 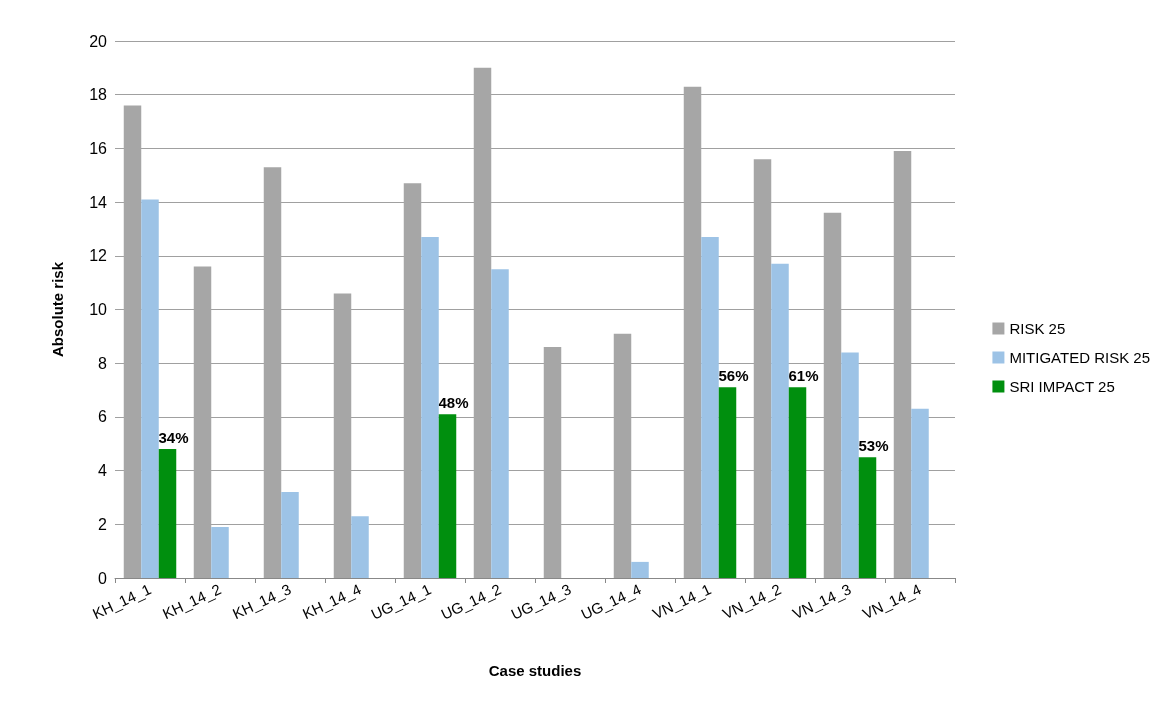 What do you see at coordinates (98, 202) in the screenshot?
I see `y-tick-label: 14` at bounding box center [98, 202].